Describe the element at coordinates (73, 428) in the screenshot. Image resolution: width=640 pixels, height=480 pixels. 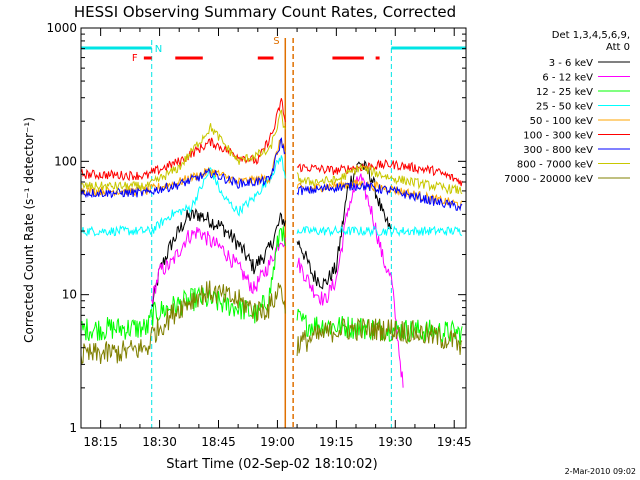
I see `y-tick-label: 1` at that location.